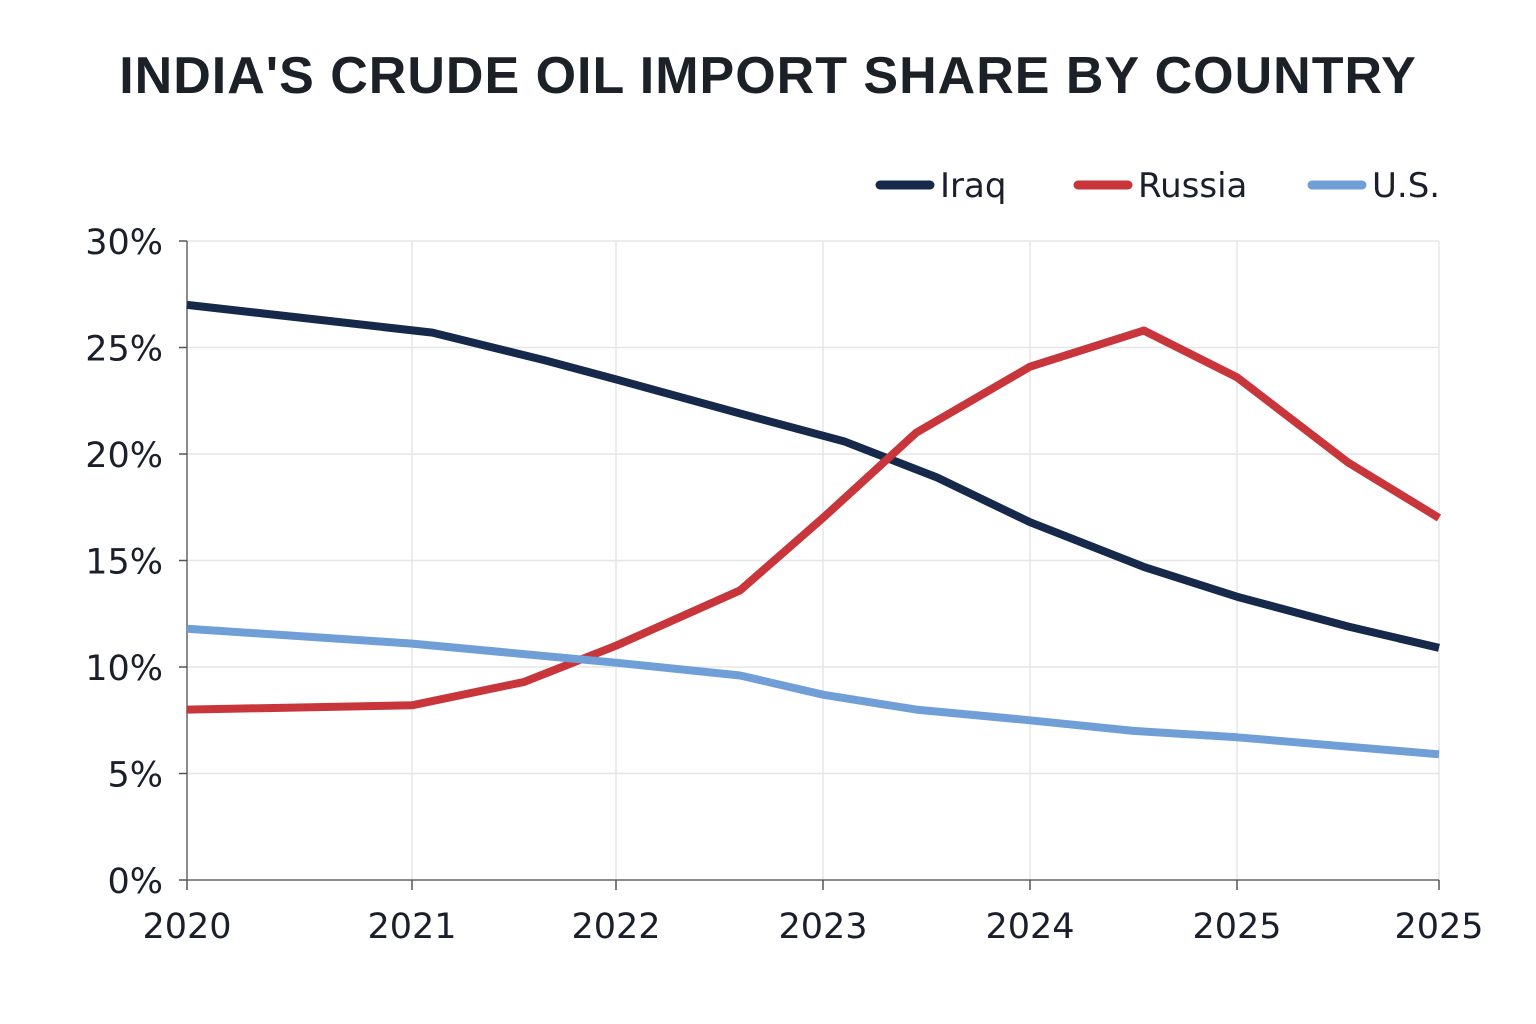 The width and height of the screenshot is (1536, 1024). Describe the element at coordinates (186, 927) in the screenshot. I see `x-tick-label: 2020` at that location.